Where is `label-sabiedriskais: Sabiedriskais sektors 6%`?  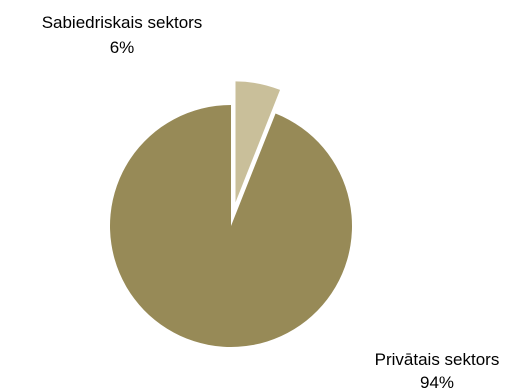
label-sabiedriskais: Sabiedriskais sektors 6% is located at coordinates (122, 35).